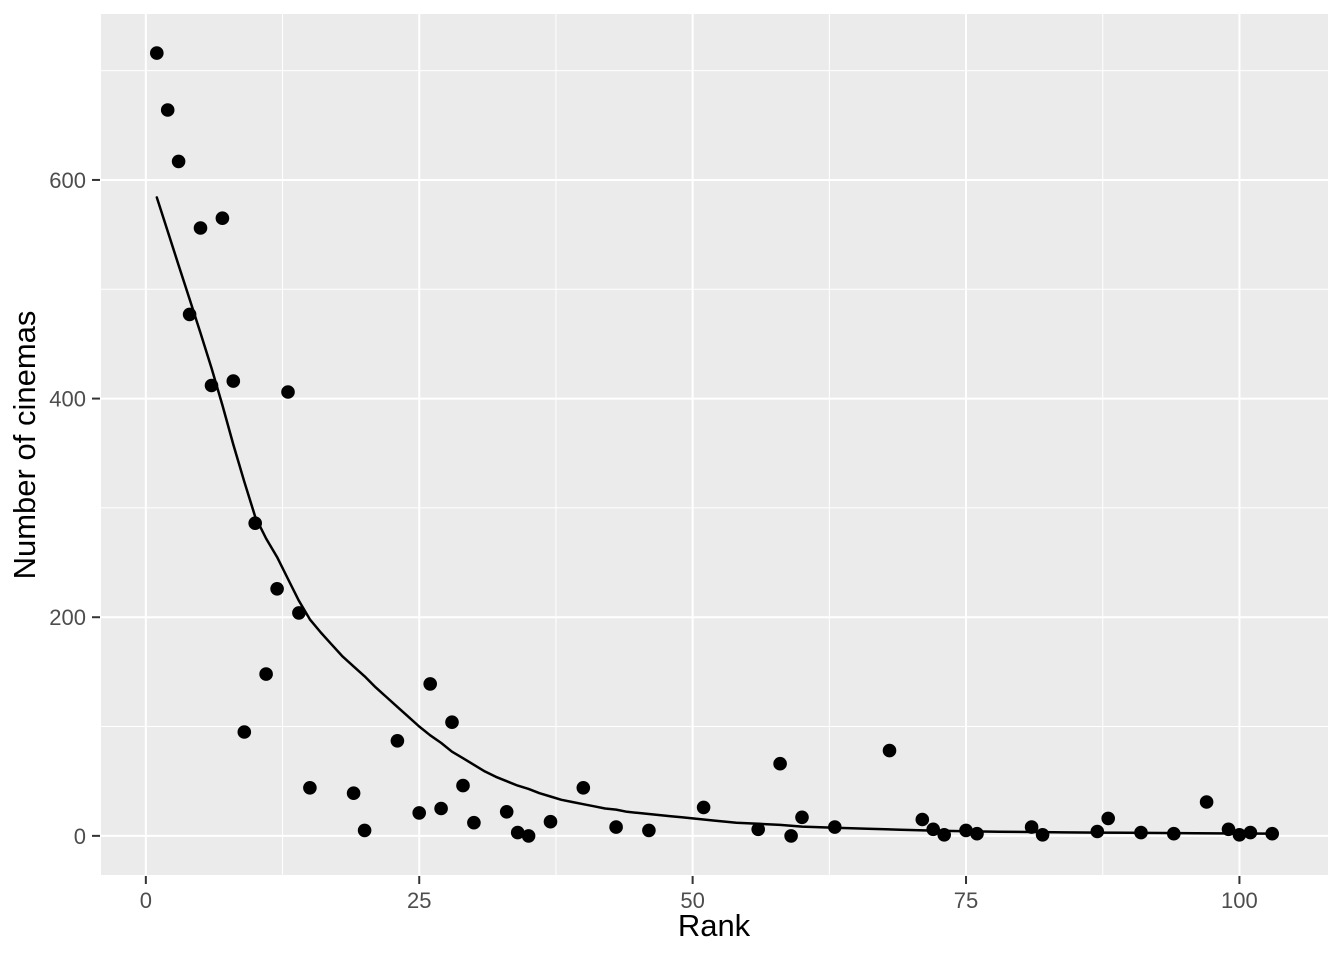 The image size is (1344, 960). Describe the element at coordinates (966, 900) in the screenshot. I see `x-tick-label: 75` at that location.